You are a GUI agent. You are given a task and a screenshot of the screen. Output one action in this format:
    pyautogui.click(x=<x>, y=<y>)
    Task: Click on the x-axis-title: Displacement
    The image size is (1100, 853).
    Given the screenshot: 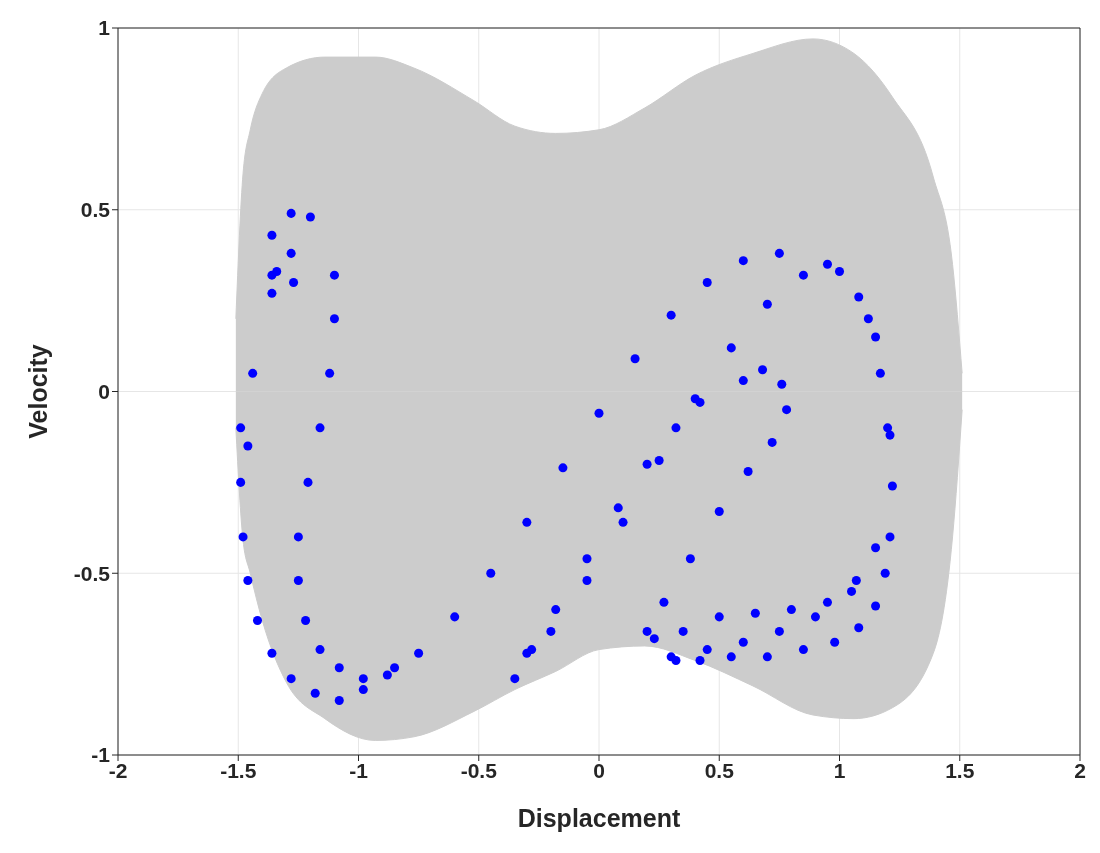 What is the action you would take?
    pyautogui.click(x=599, y=818)
    